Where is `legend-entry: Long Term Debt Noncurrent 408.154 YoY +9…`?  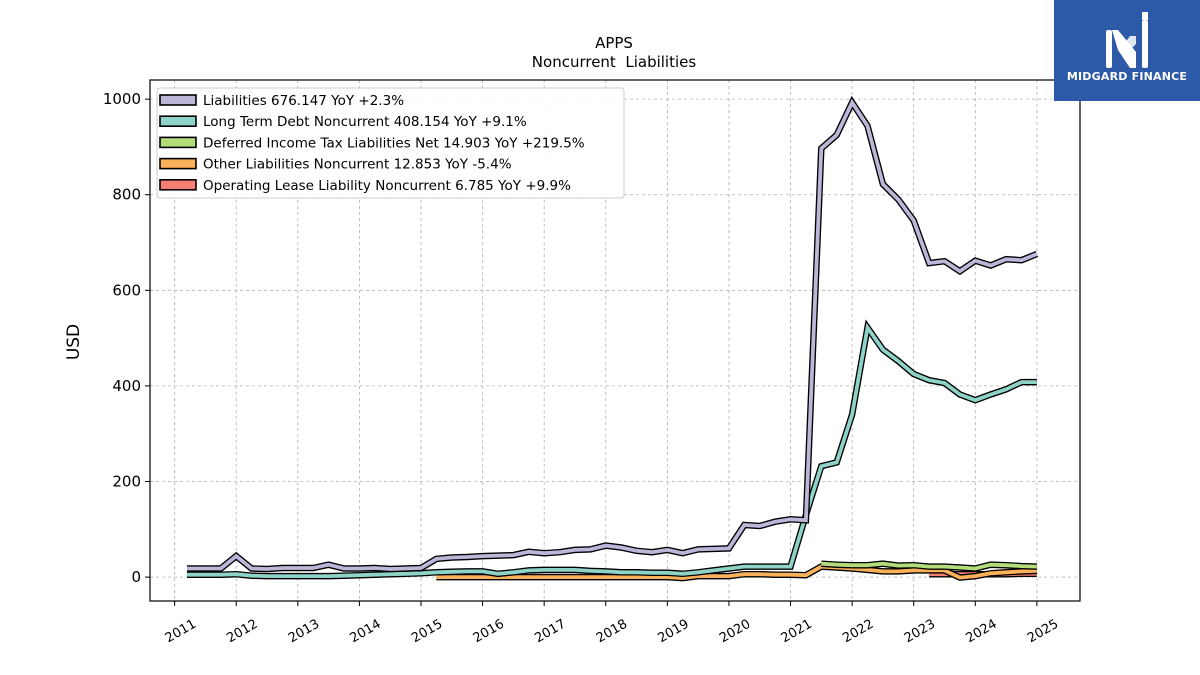
legend-entry: Long Term Debt Noncurrent 408.154 YoY +9… is located at coordinates (365, 122).